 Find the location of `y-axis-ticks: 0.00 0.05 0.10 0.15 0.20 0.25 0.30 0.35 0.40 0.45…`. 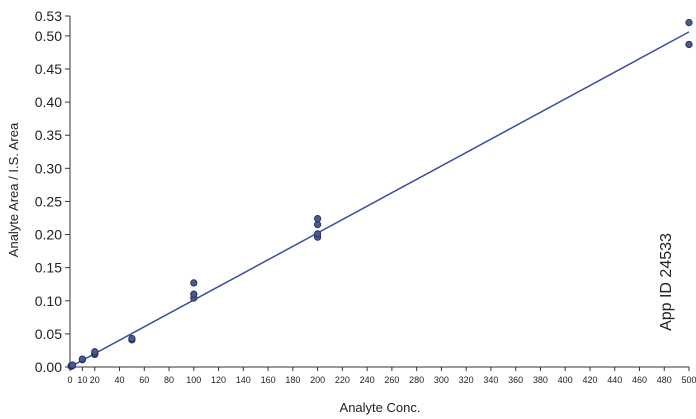

y-axis-ticks: 0.00 0.05 0.10 0.15 0.20 0.25 0.30 0.35 0.40 0.45… is located at coordinates (52, 191).